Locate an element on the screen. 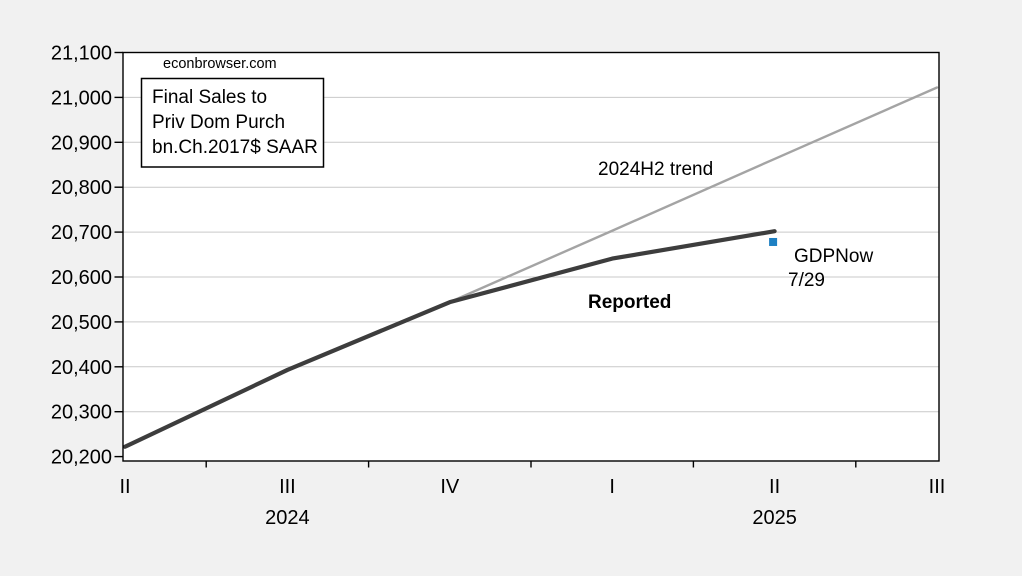 This screenshot has height=576, width=1022. x-axis-labels: II III IV I II III is located at coordinates (532, 487).